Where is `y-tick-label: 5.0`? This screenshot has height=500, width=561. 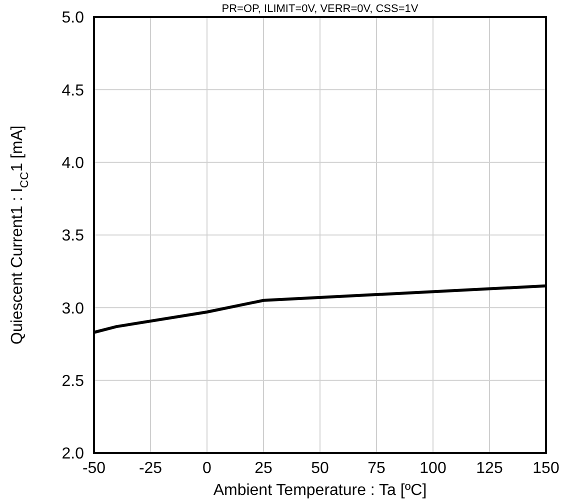 y-tick-label: 5.0 is located at coordinates (73, 18).